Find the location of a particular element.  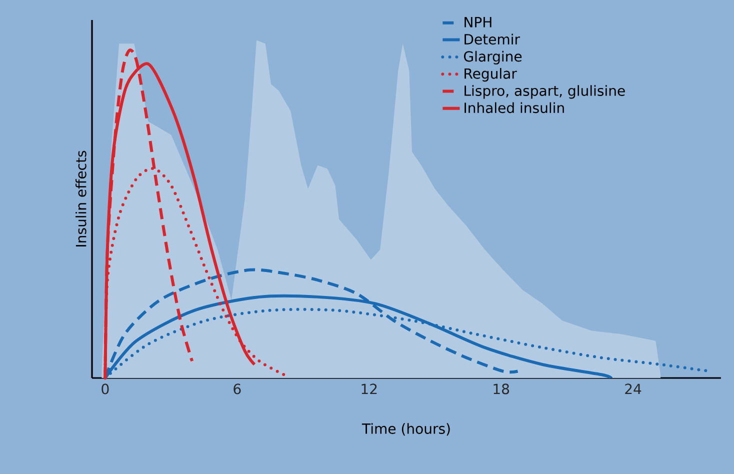

legend-label: Glargine is located at coordinates (493, 57).